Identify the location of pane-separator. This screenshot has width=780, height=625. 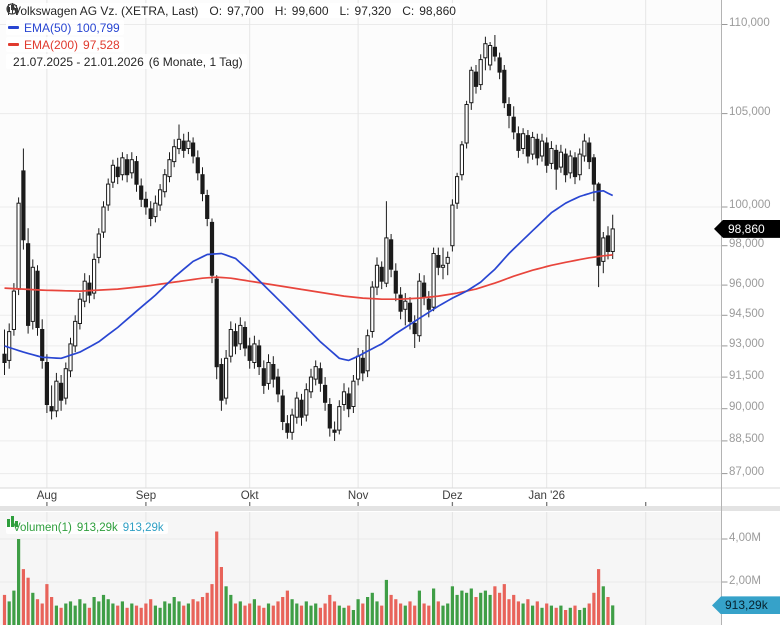
(390, 508).